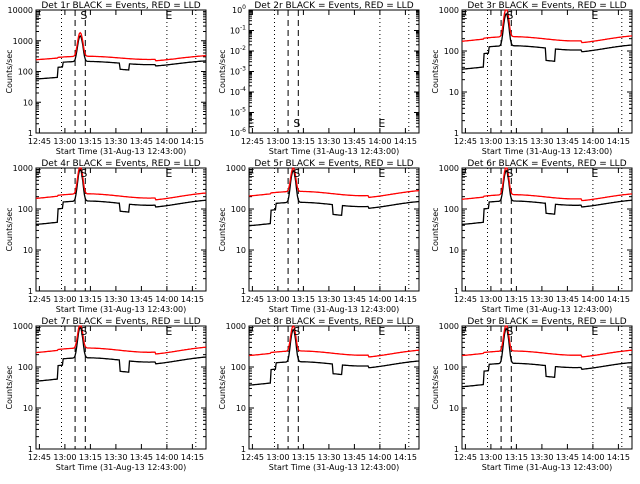 Image resolution: width=640 pixels, height=484 pixels. Describe the element at coordinates (238, 71) in the screenshot. I see `y-tick-label: 10⁻³` at that location.